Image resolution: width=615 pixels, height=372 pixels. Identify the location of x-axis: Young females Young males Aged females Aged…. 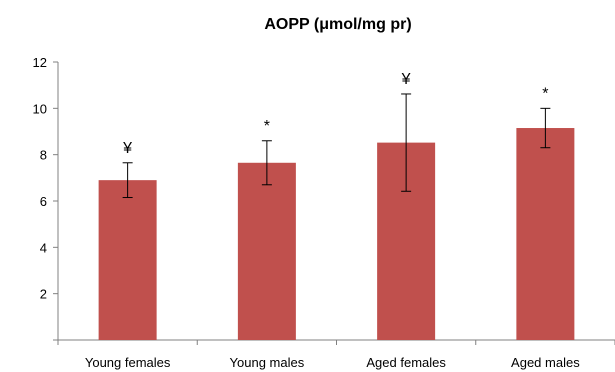
(334, 354).